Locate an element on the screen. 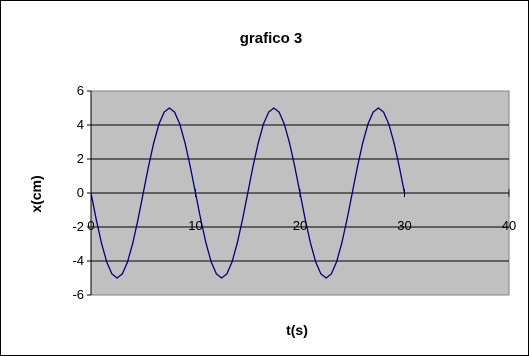  x-axis-title: t(s) is located at coordinates (297, 330).